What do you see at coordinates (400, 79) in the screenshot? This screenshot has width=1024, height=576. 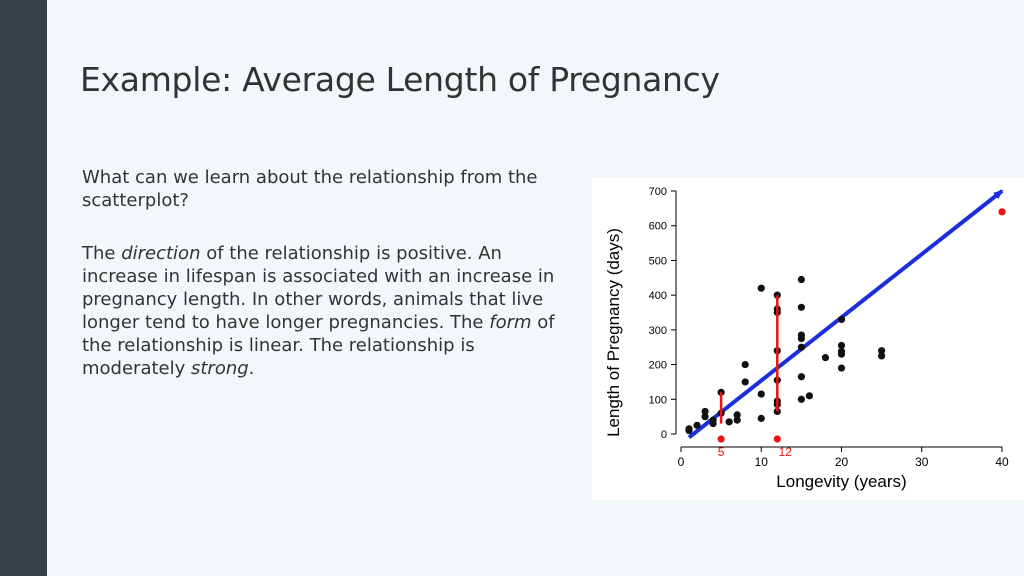 I see `slide-title: Example: Average Length of Pregnancy` at bounding box center [400, 79].